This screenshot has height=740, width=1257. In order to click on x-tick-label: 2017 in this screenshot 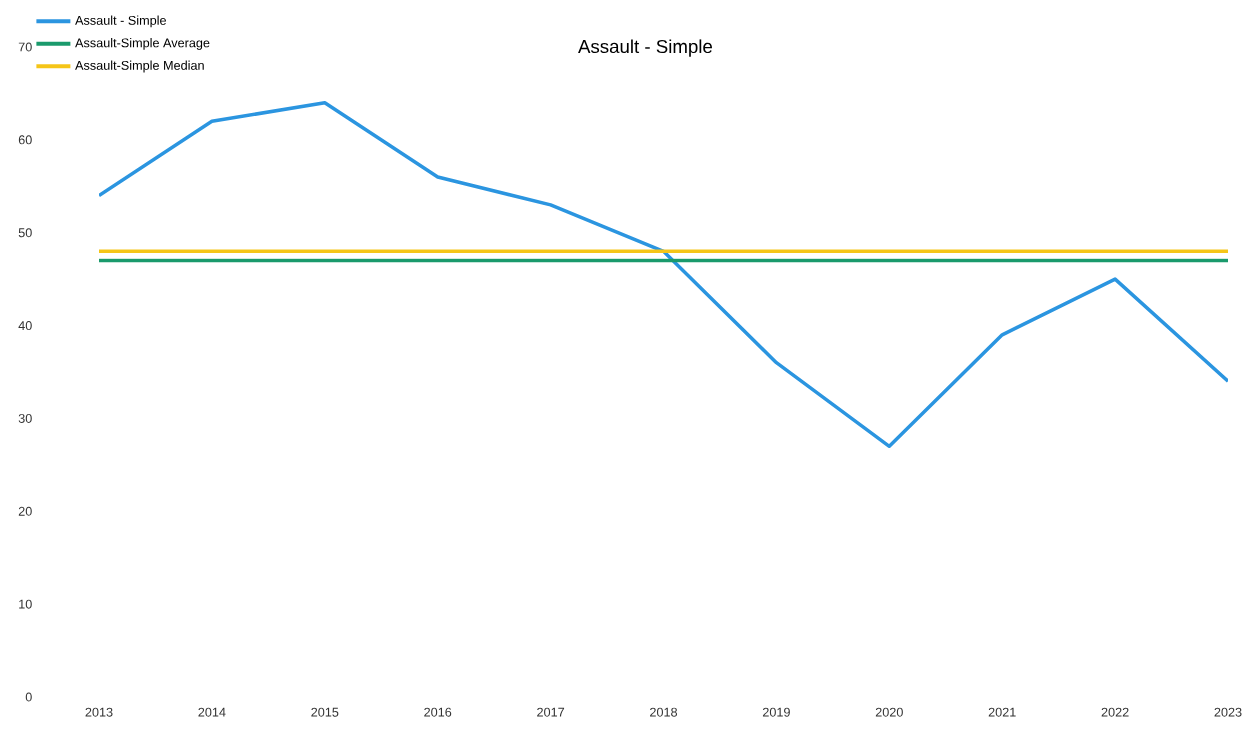, I will do `click(551, 712)`.